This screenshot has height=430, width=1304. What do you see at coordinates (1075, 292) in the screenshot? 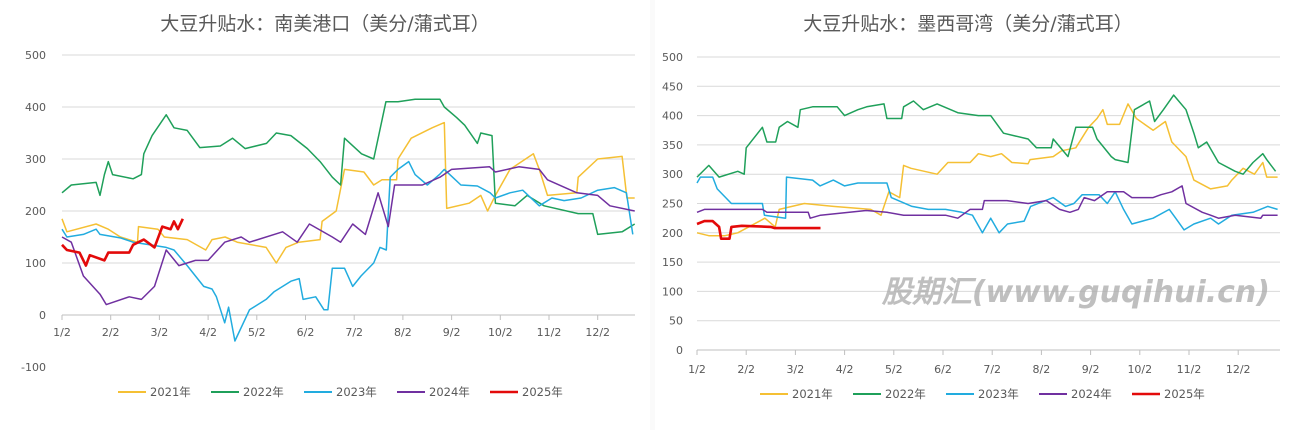
I see `watermark: 股期汇(www.guqihui.cn)` at bounding box center [1075, 292].